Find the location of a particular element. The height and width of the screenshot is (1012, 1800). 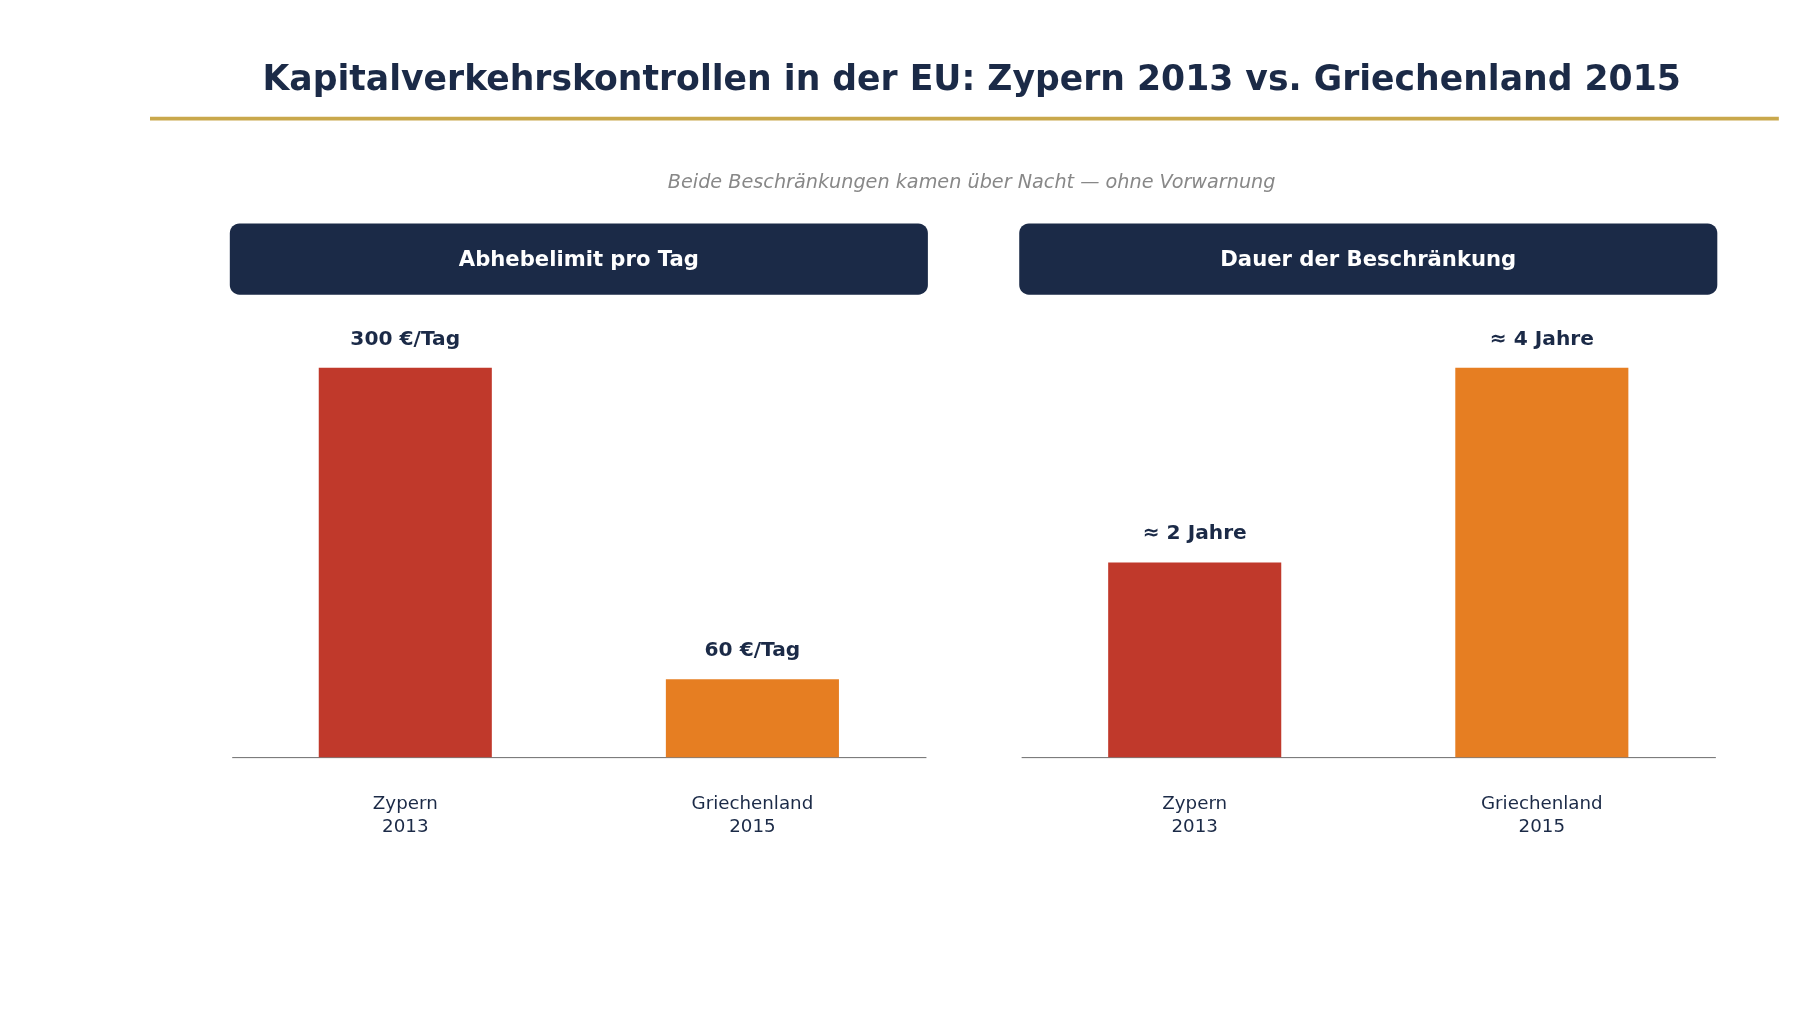

data-label: ≈ 2 Jahre is located at coordinates (1194, 532).